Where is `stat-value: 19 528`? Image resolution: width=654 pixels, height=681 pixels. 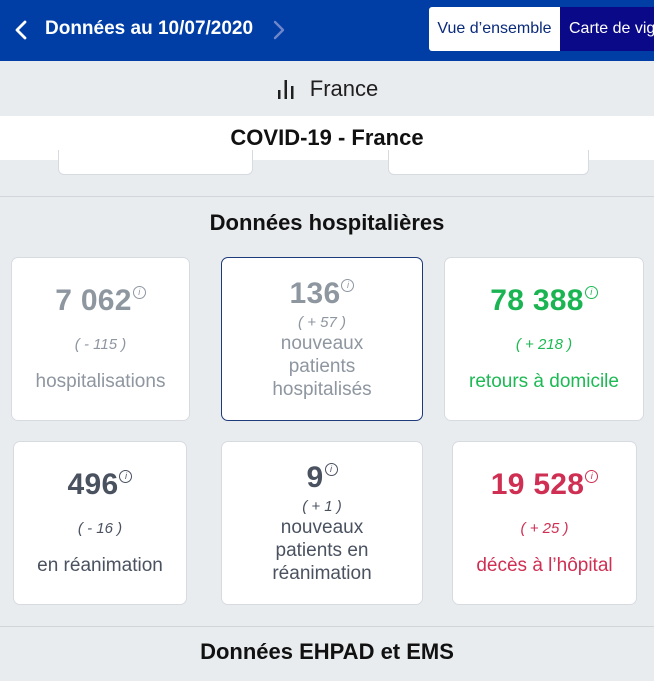 stat-value: 19 528 is located at coordinates (537, 484).